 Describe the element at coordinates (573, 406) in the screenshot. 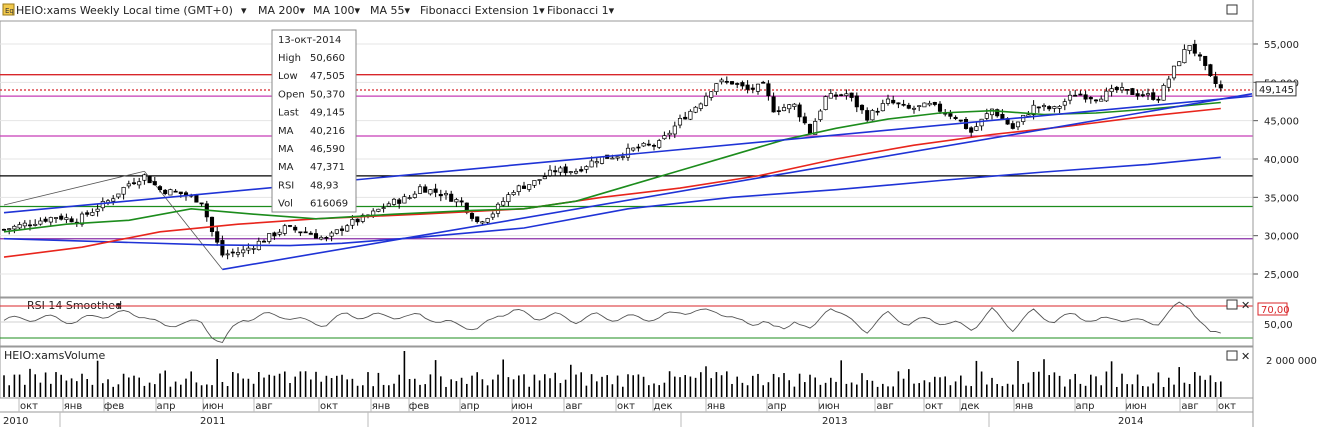

I see `month-label-11: авг` at that location.